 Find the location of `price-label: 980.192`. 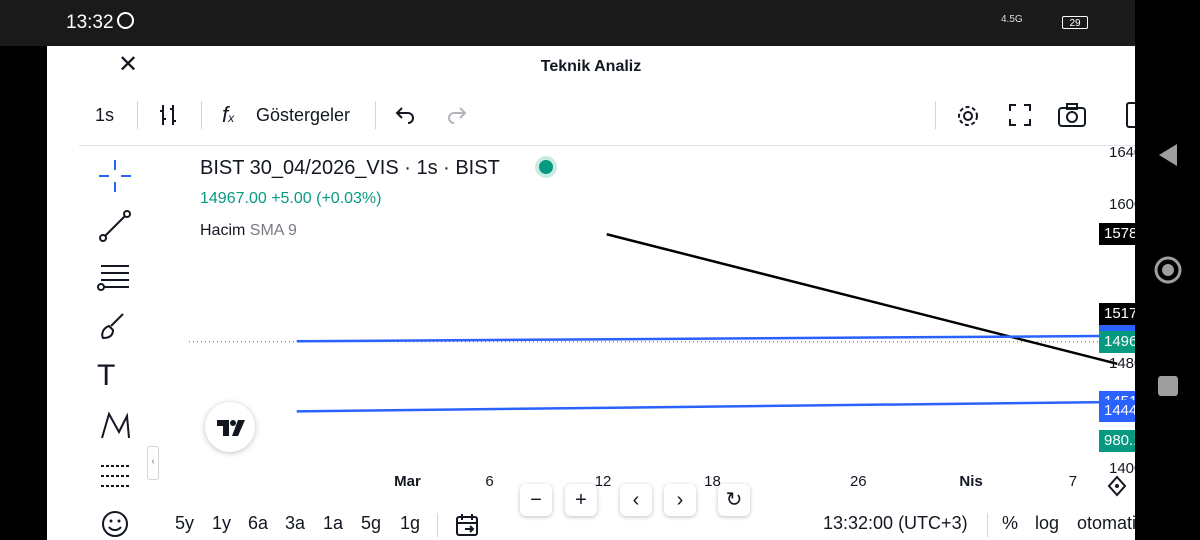

price-label: 980.192 is located at coordinates (1117, 441).